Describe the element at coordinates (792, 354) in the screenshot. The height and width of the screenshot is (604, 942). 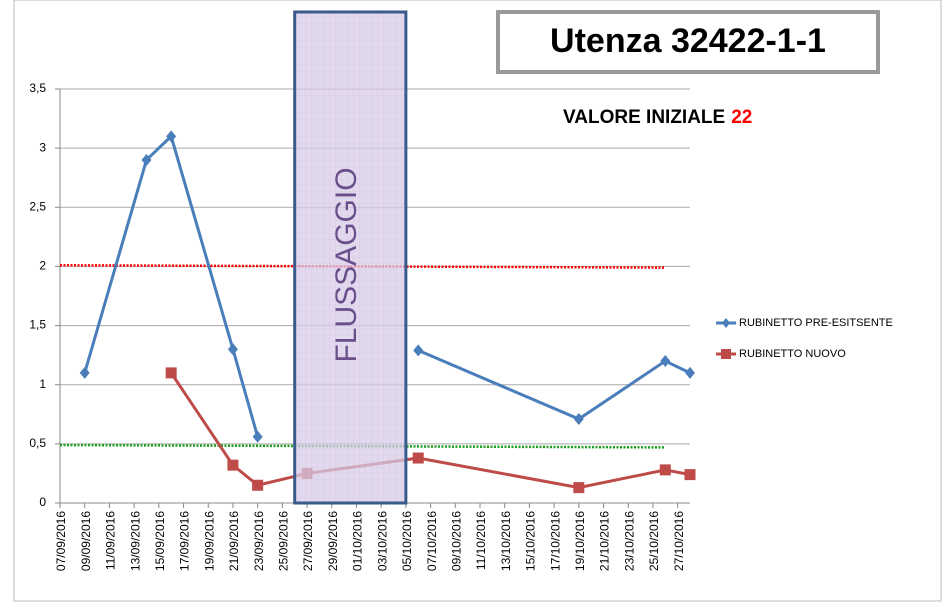
I see `legend-label: RUBINETTO NUOVO` at that location.